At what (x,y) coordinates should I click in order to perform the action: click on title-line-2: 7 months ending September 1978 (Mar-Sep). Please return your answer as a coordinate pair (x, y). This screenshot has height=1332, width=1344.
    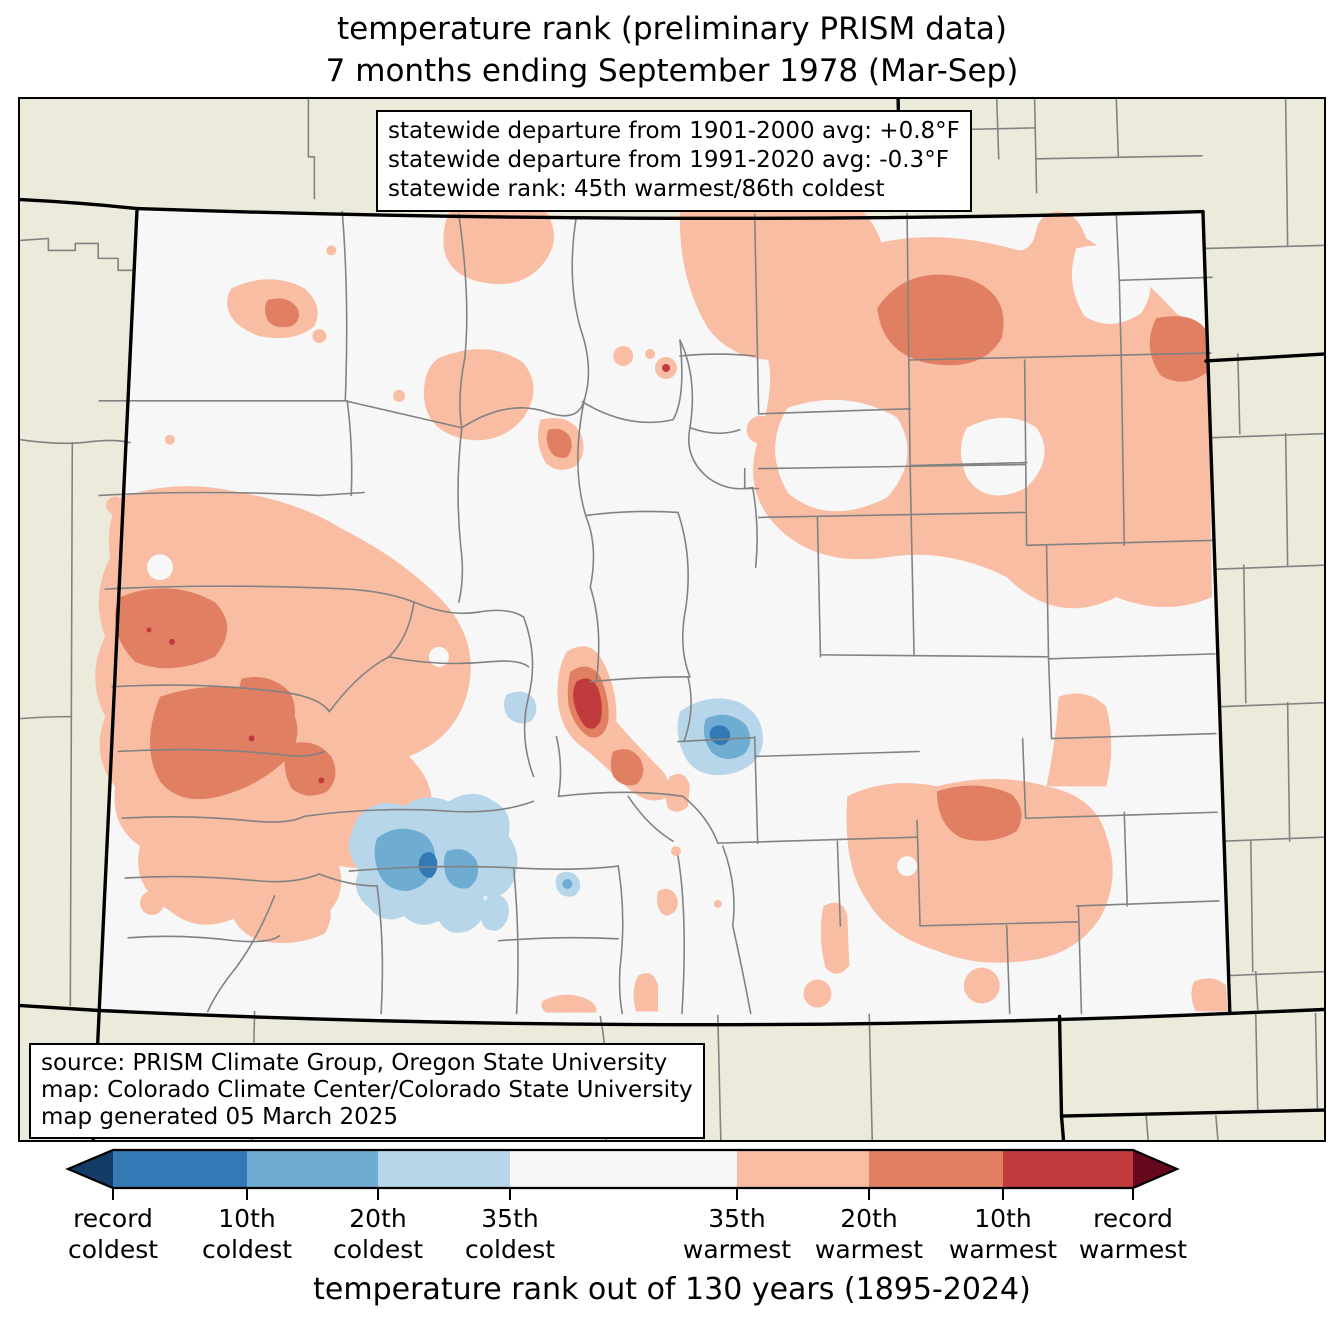
    Looking at the image, I should click on (672, 71).